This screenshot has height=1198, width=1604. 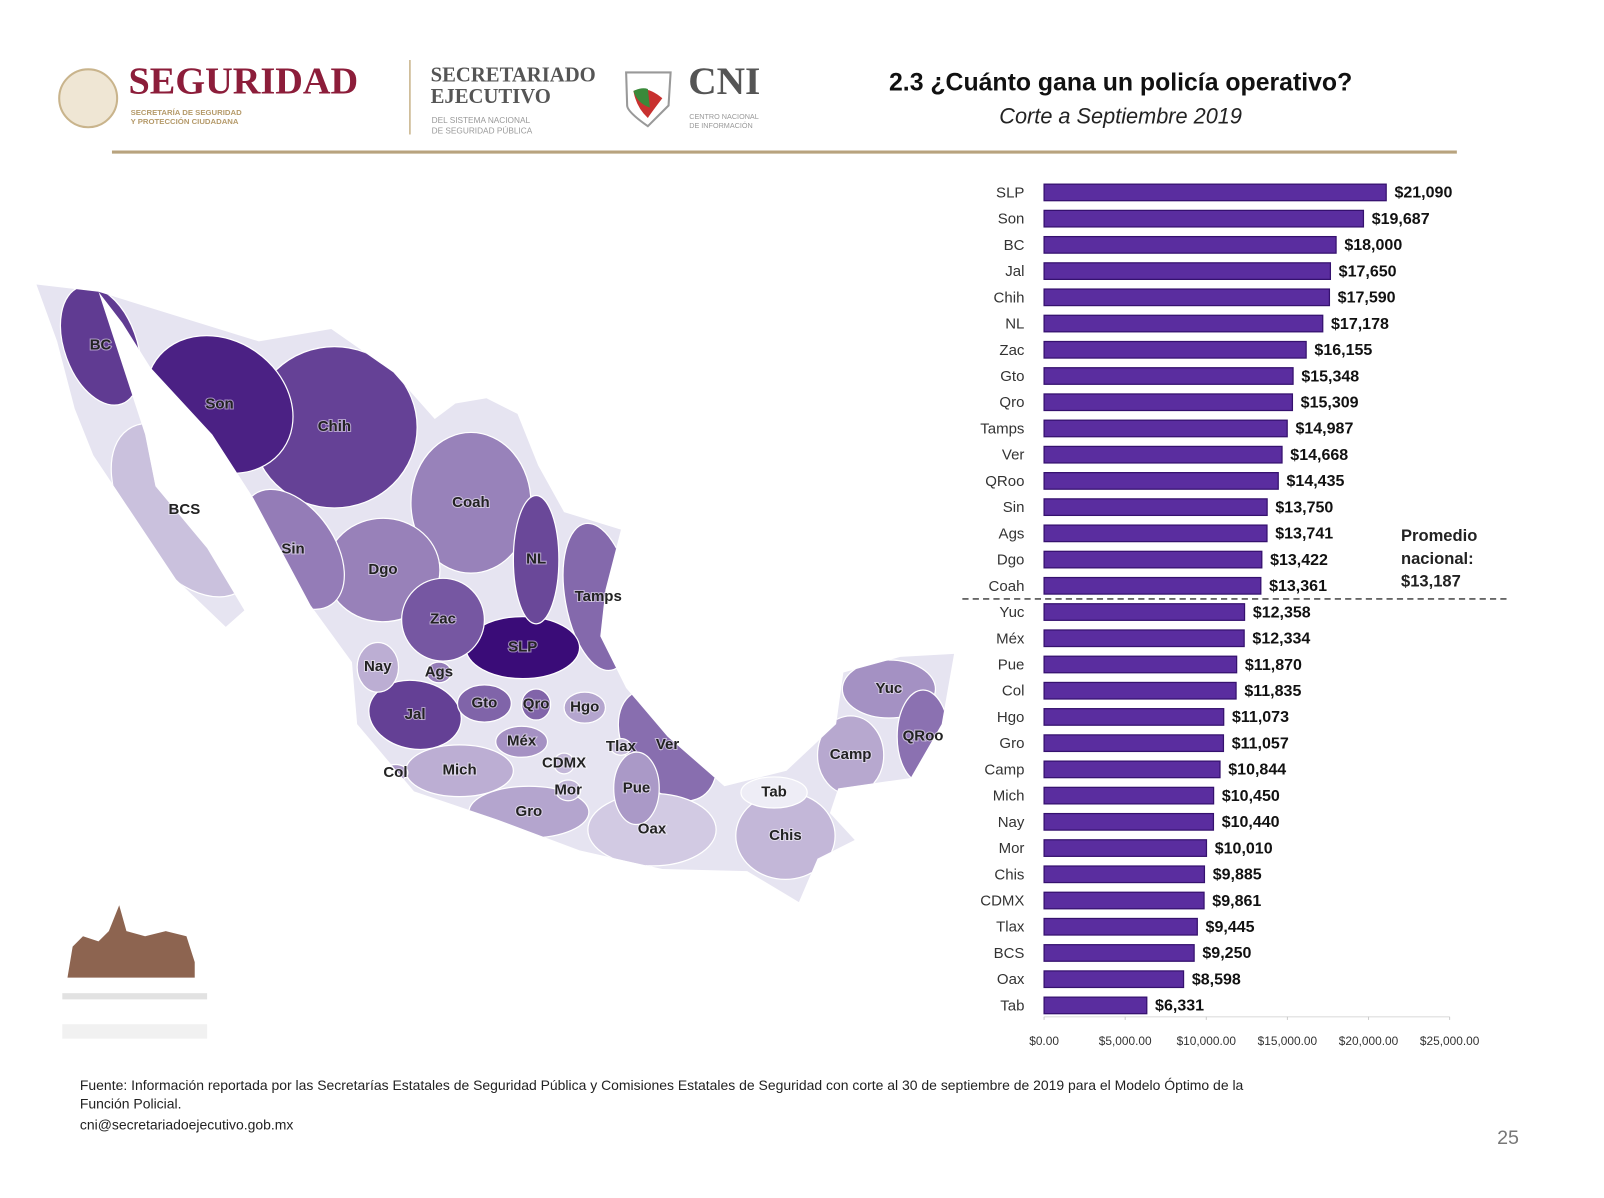 What do you see at coordinates (1298, 586) in the screenshot?
I see `value-label: $13,361` at bounding box center [1298, 586].